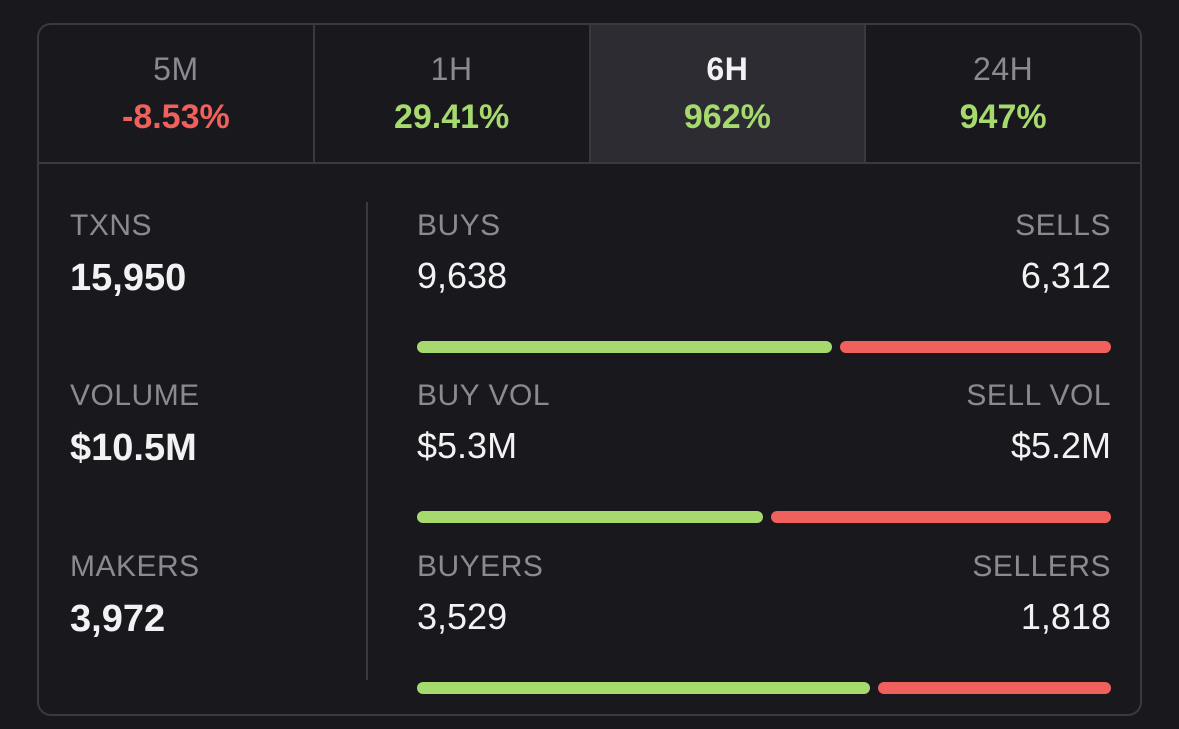 This screenshot has height=729, width=1179. Describe the element at coordinates (128, 254) in the screenshot. I see `txns-stat: TXNS 15,950` at that location.